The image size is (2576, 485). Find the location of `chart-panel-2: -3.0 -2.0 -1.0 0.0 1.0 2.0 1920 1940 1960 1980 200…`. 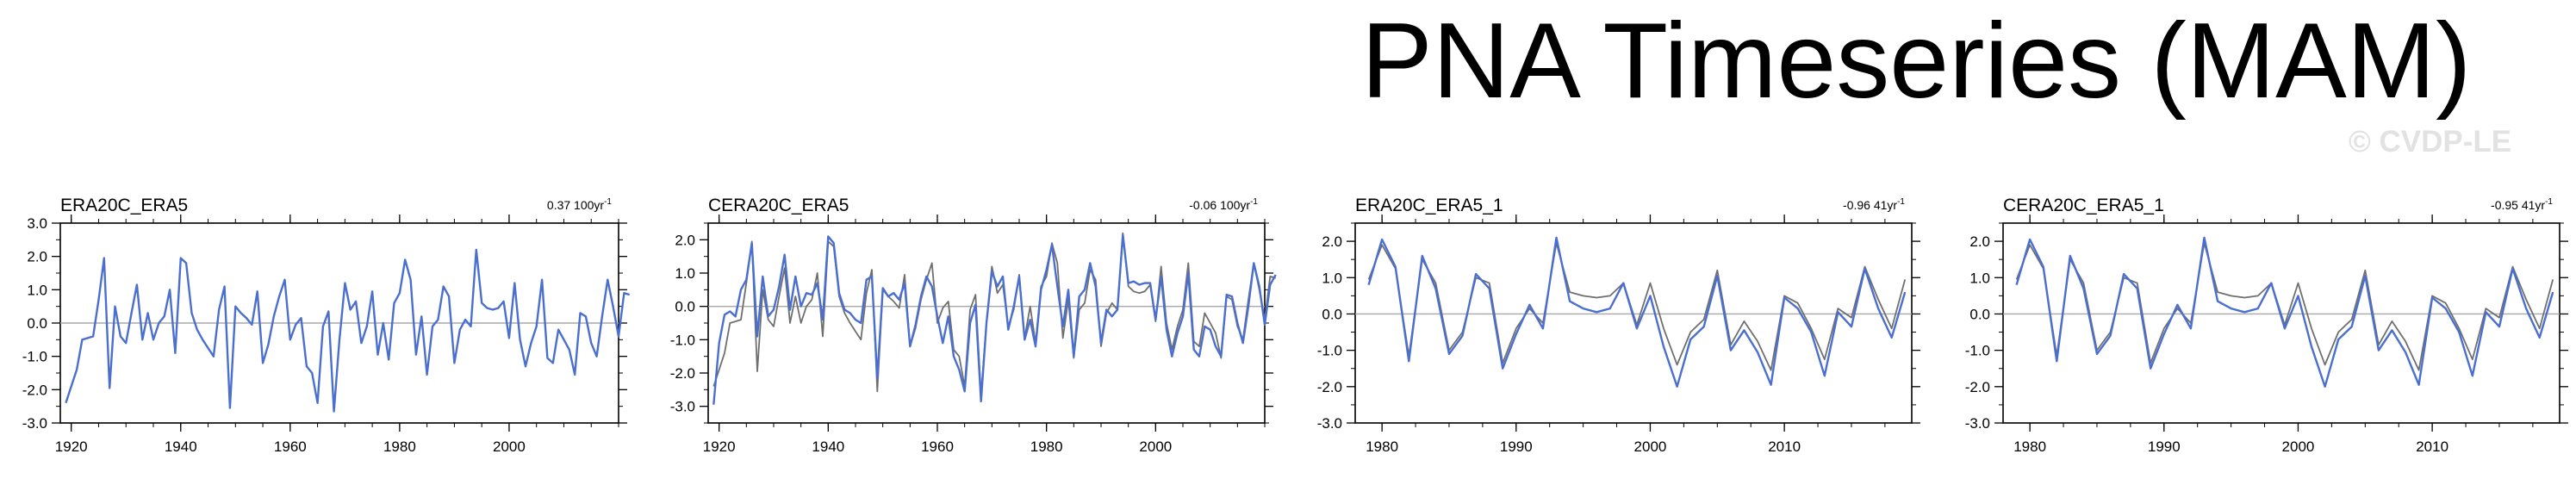

chart-panel-2: -3.0 -2.0 -1.0 0.0 1.0 2.0 1920 1940 1960 1980 200… is located at coordinates (974, 325).